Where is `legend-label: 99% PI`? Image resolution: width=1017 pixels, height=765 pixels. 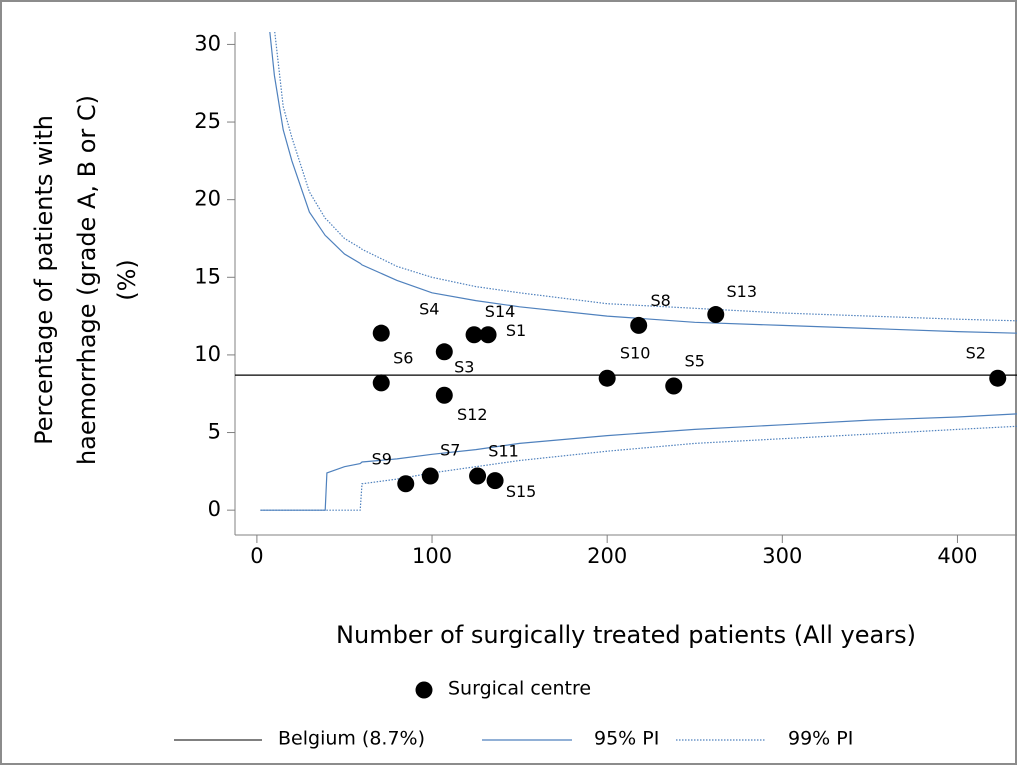 legend-label: 99% PI is located at coordinates (820, 739).